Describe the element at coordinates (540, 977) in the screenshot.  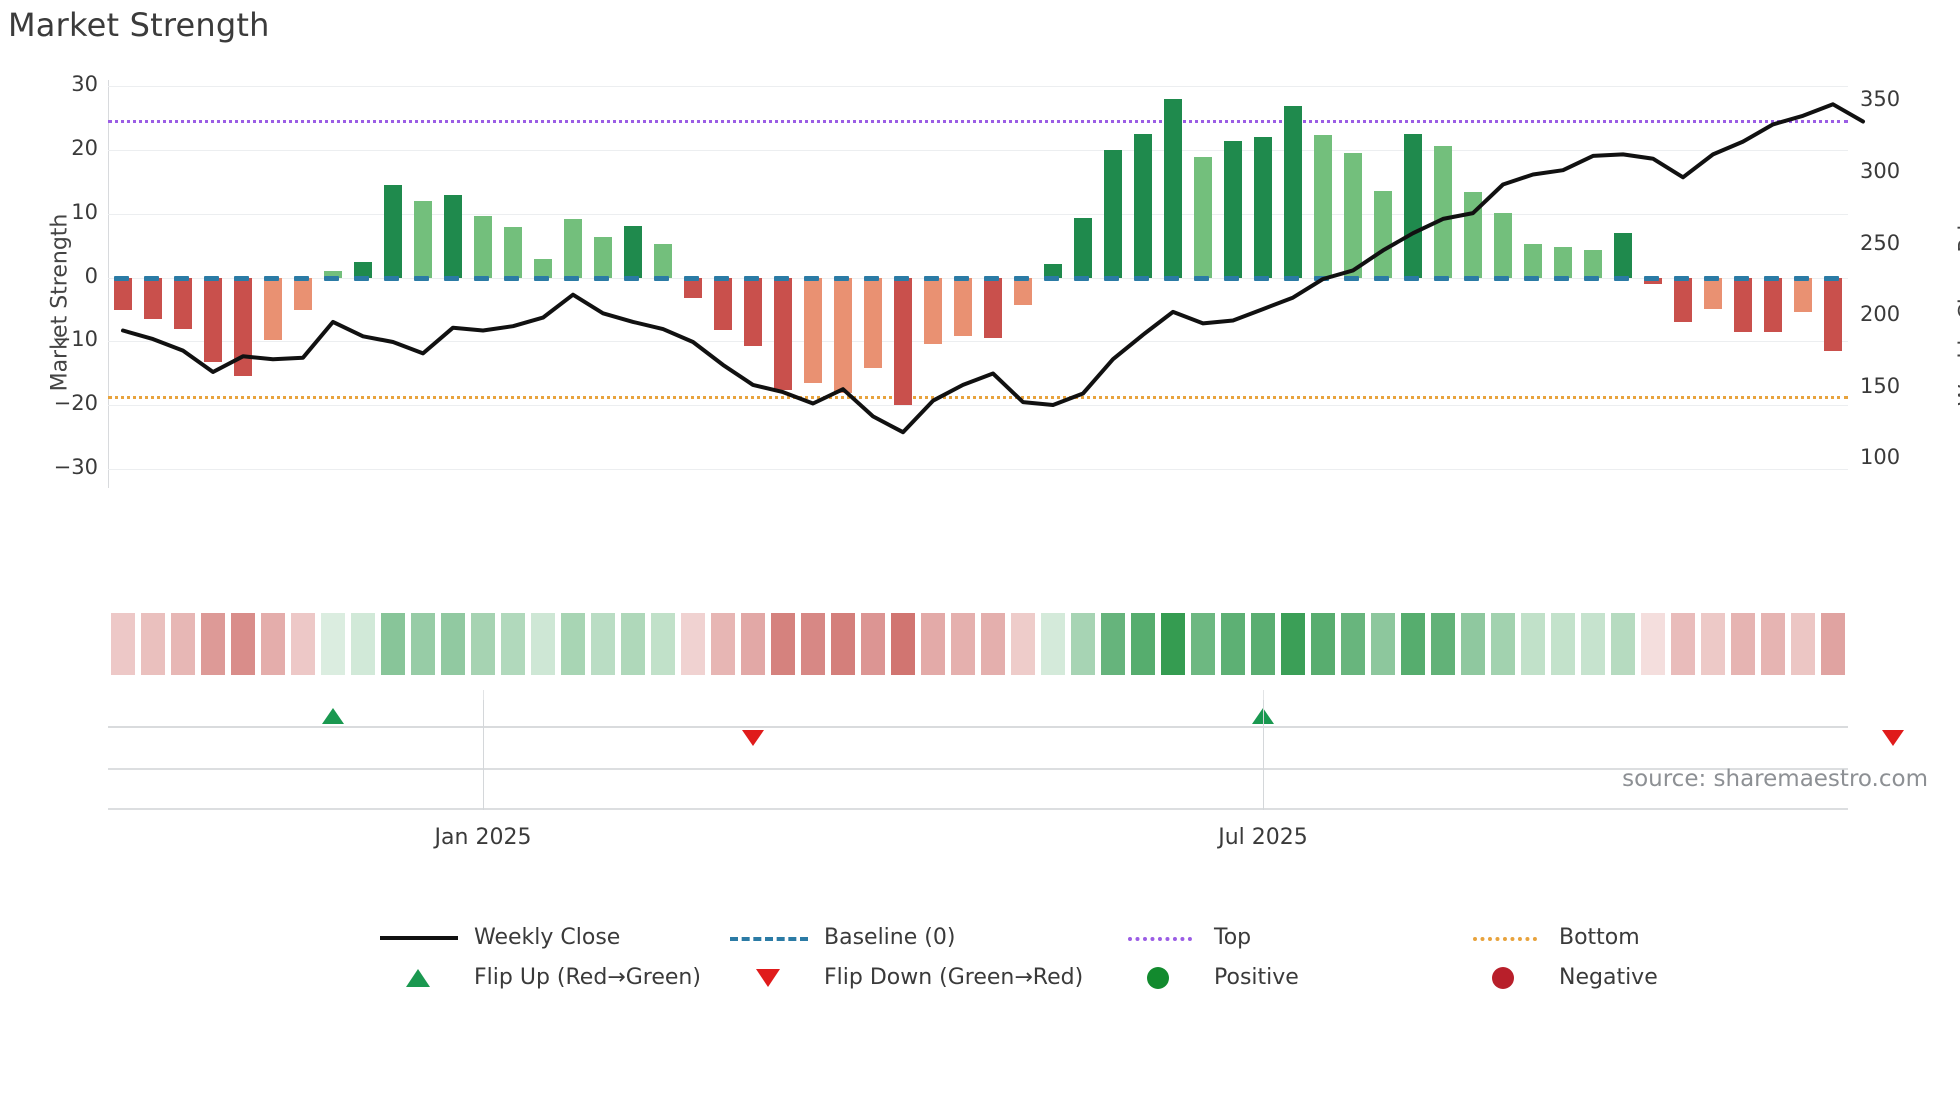
I see `legend-item-flip-up: Flip Up (Red→Green)` at that location.